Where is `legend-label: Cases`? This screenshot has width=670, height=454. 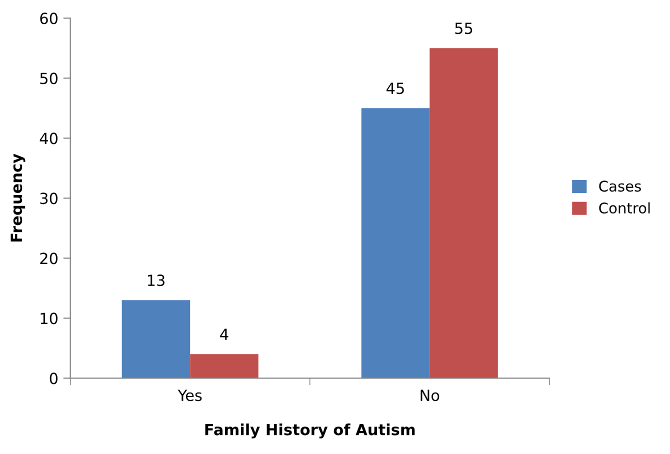
legend-label: Cases is located at coordinates (620, 186).